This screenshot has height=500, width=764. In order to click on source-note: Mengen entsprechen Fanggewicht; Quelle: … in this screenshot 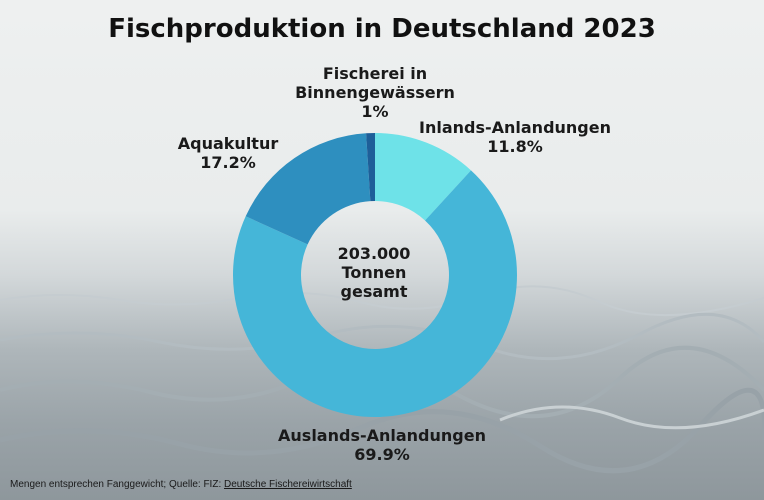, I will do `click(181, 484)`.